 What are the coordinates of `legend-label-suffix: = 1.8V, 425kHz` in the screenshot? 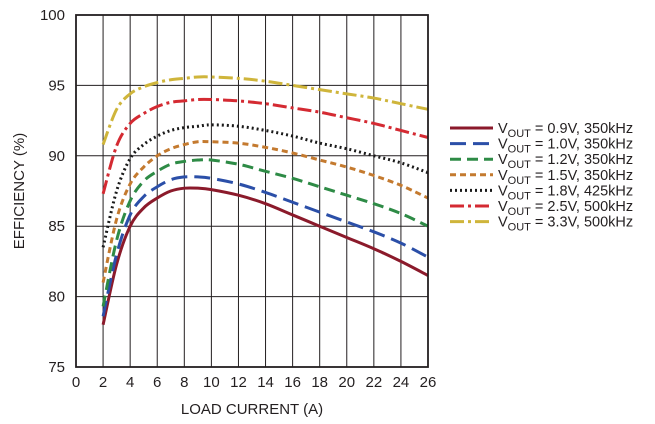 It's located at (582, 191).